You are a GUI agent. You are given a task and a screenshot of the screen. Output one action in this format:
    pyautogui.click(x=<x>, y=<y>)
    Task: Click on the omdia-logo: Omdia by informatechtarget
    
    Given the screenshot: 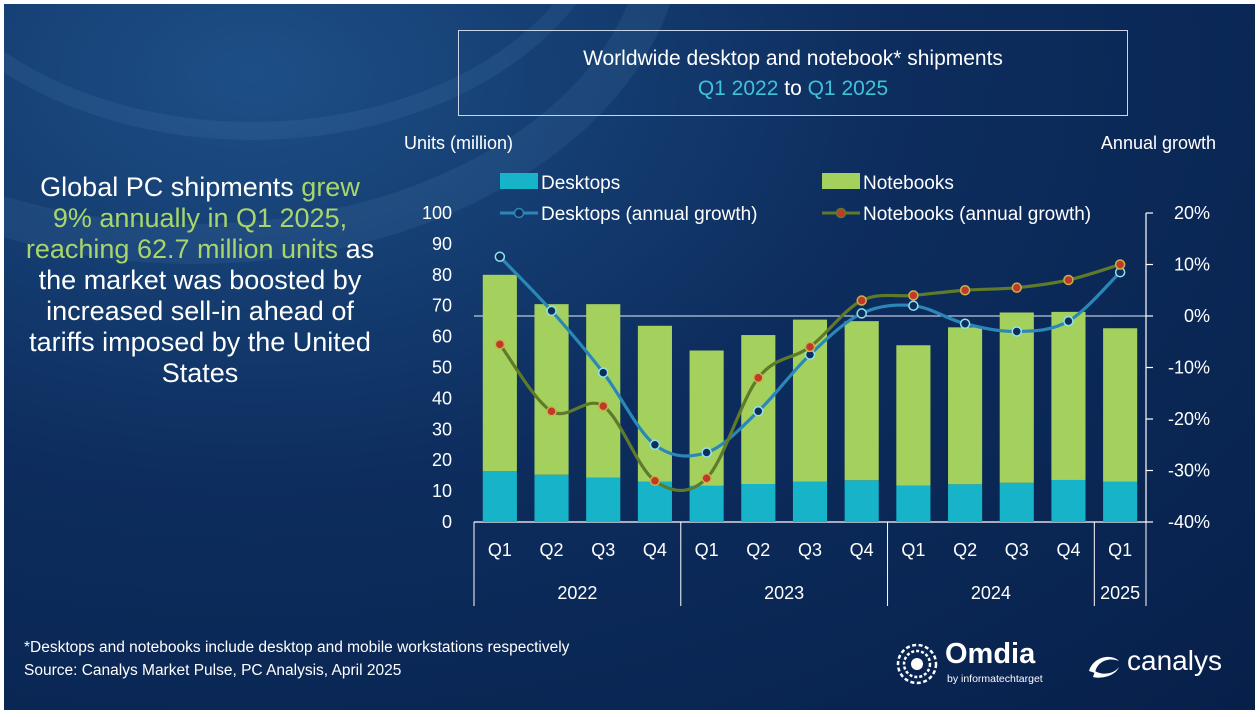 What is the action you would take?
    pyautogui.click(x=990, y=664)
    